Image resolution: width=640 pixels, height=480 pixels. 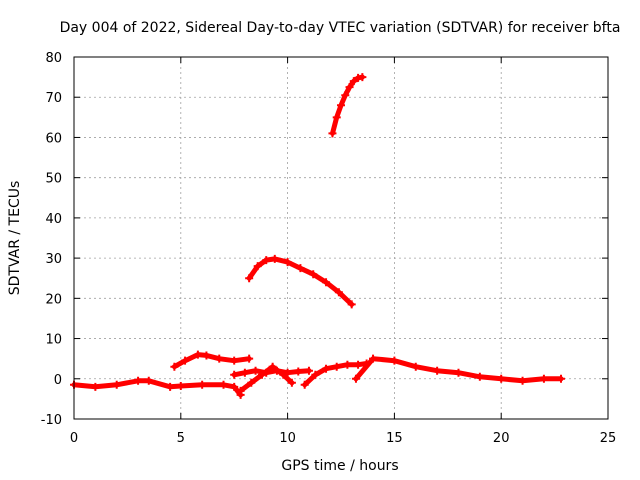 What do you see at coordinates (15, 238) in the screenshot?
I see `y-axis-label: SDTVAR / TECUs` at bounding box center [15, 238].